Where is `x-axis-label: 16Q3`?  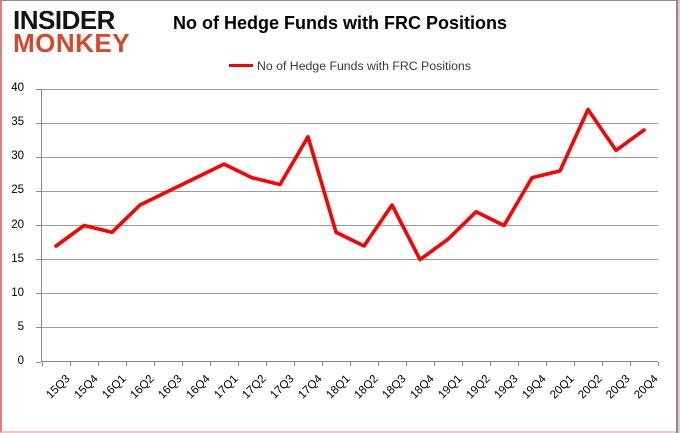
x-axis-label: 16Q3 is located at coordinates (170, 387).